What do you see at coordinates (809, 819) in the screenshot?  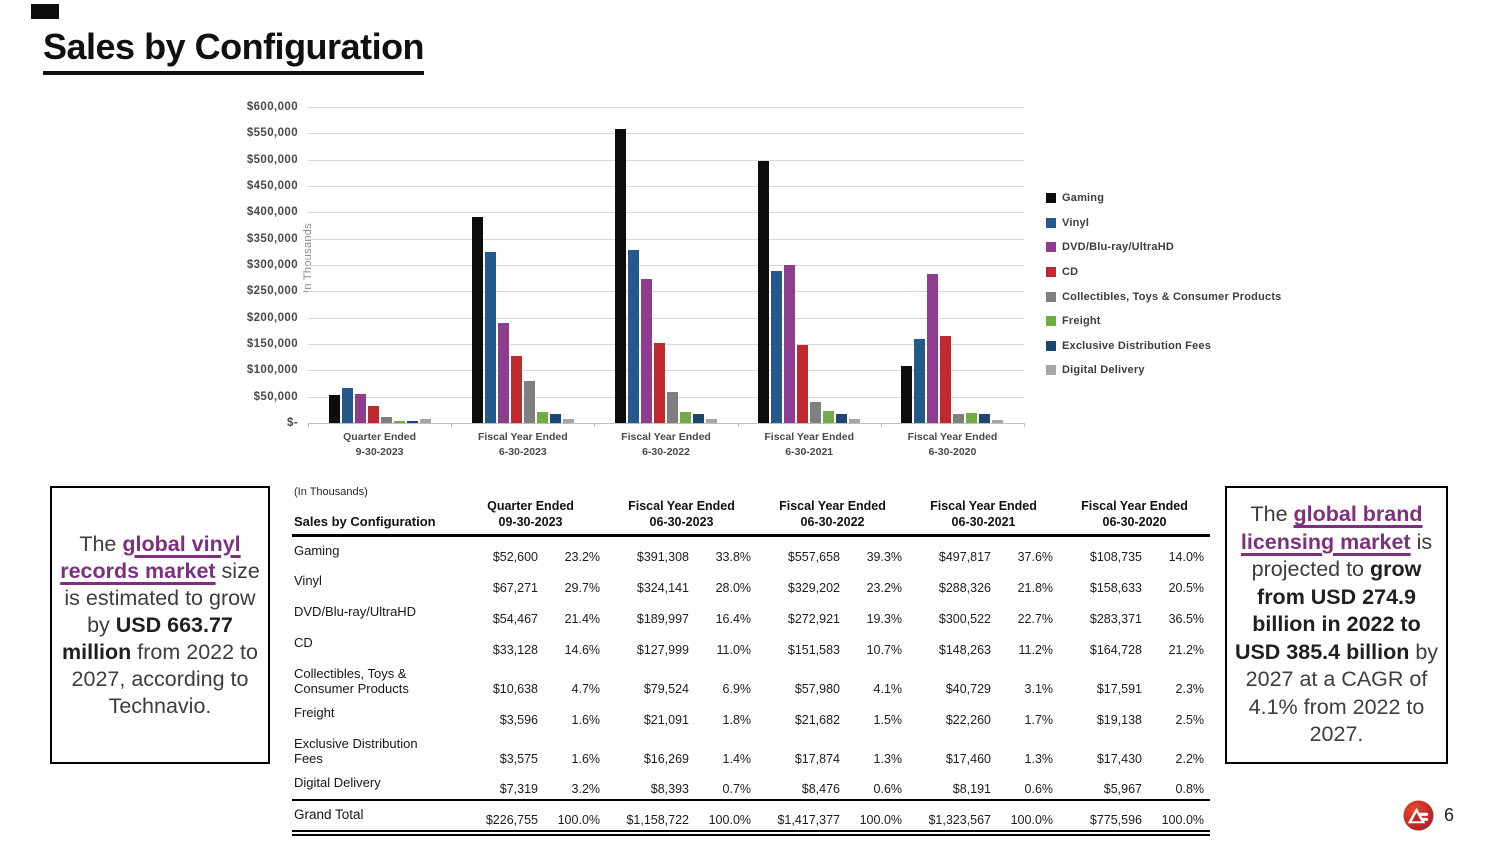 I see `cell-value: $1,417,377` at bounding box center [809, 819].